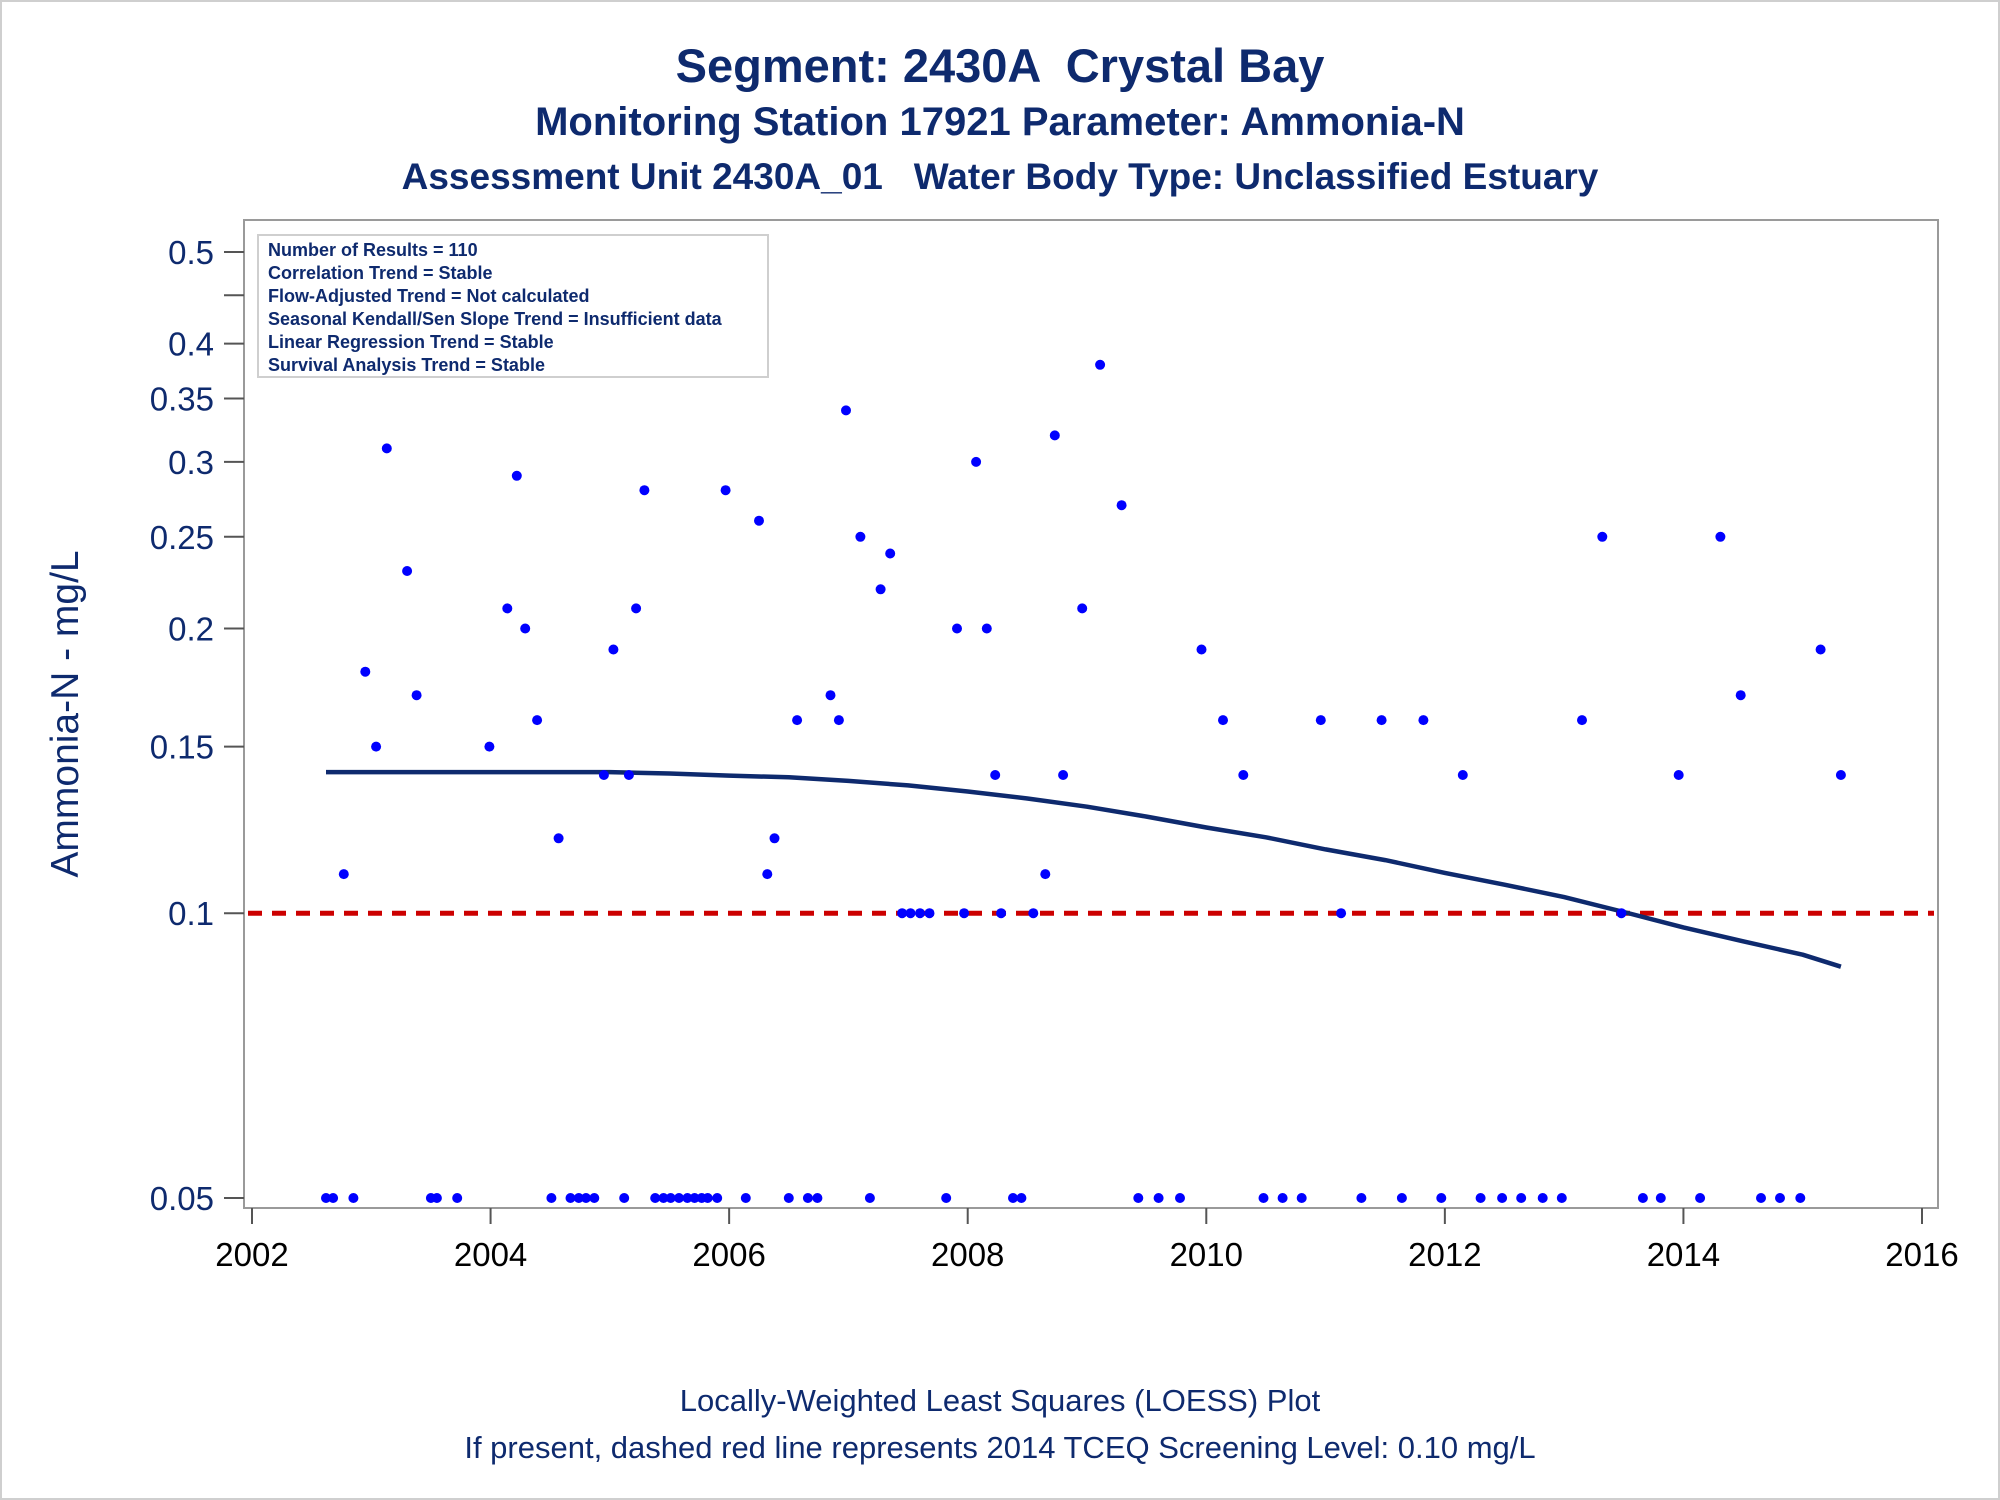  Describe the element at coordinates (1206, 1254) in the screenshot. I see `x-tick-label: 2010` at that location.